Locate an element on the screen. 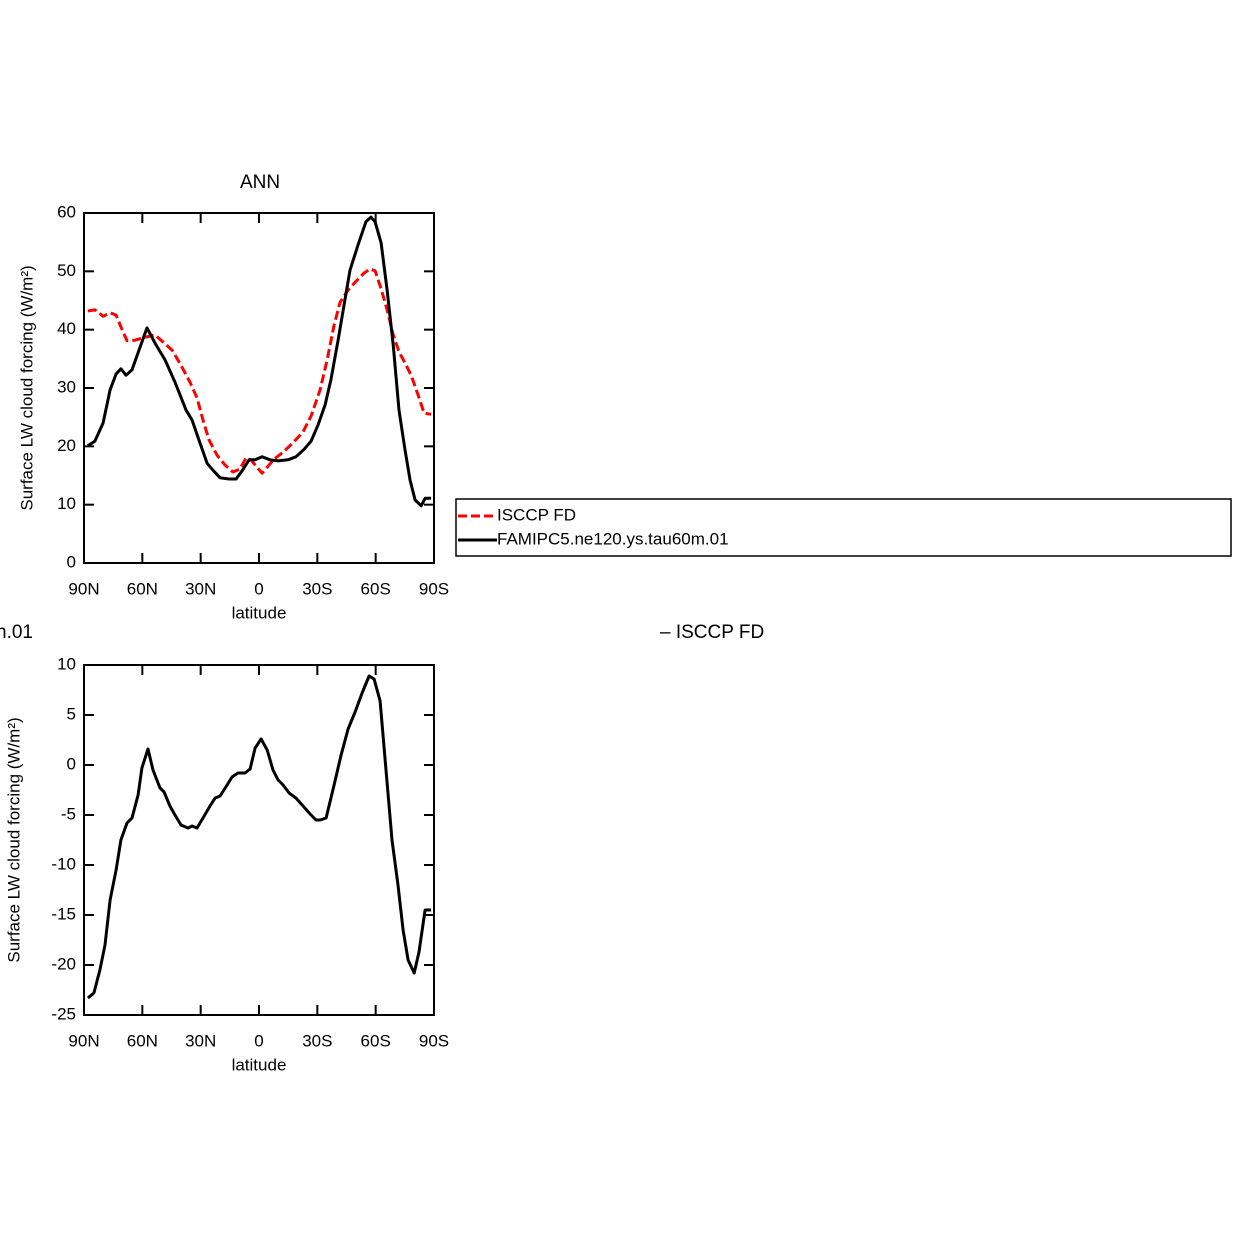  y-tick-label: -10 is located at coordinates (63, 863).